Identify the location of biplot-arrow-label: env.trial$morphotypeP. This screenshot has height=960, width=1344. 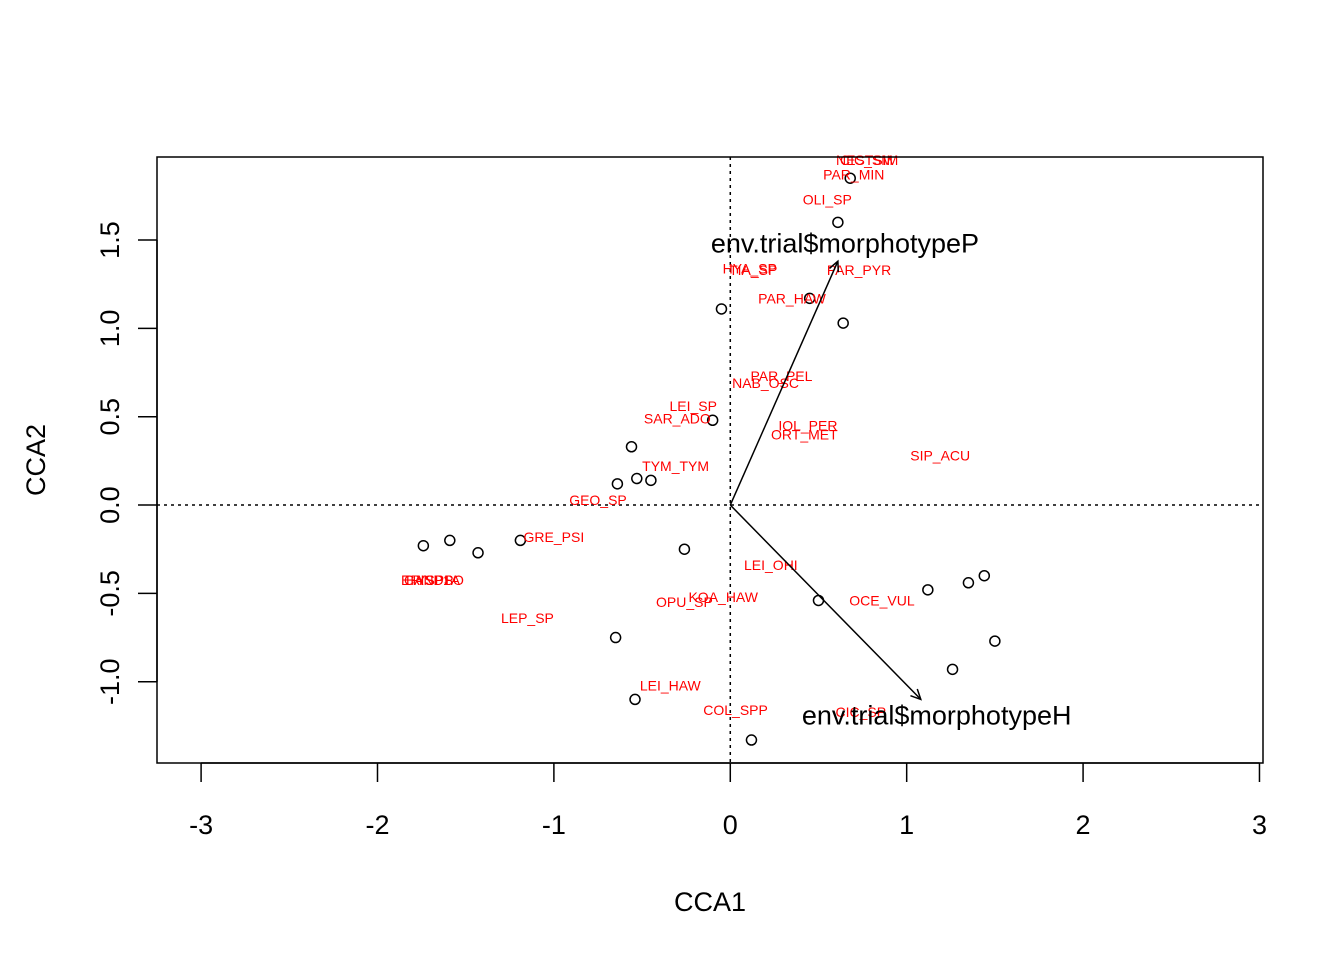
(845, 244).